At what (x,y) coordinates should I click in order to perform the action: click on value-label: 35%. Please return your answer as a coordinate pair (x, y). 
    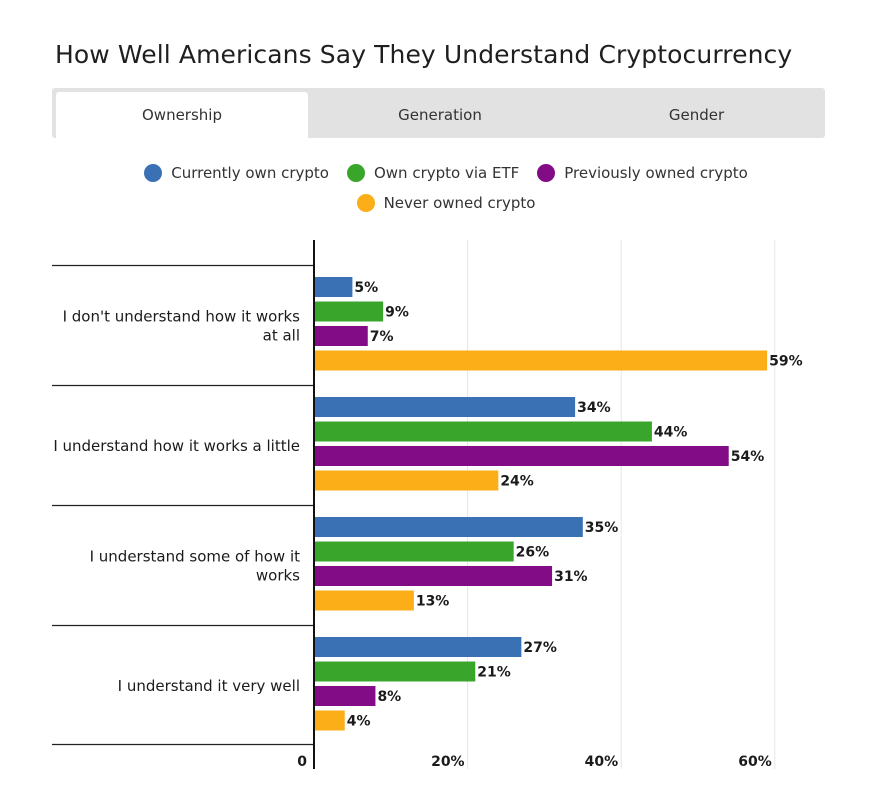
    Looking at the image, I should click on (602, 528).